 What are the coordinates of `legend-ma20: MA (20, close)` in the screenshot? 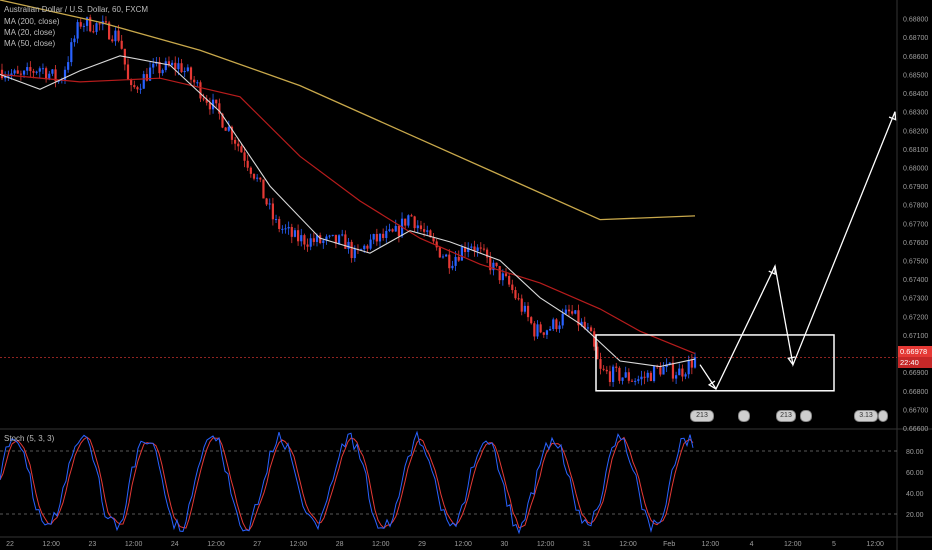 It's located at (30, 32).